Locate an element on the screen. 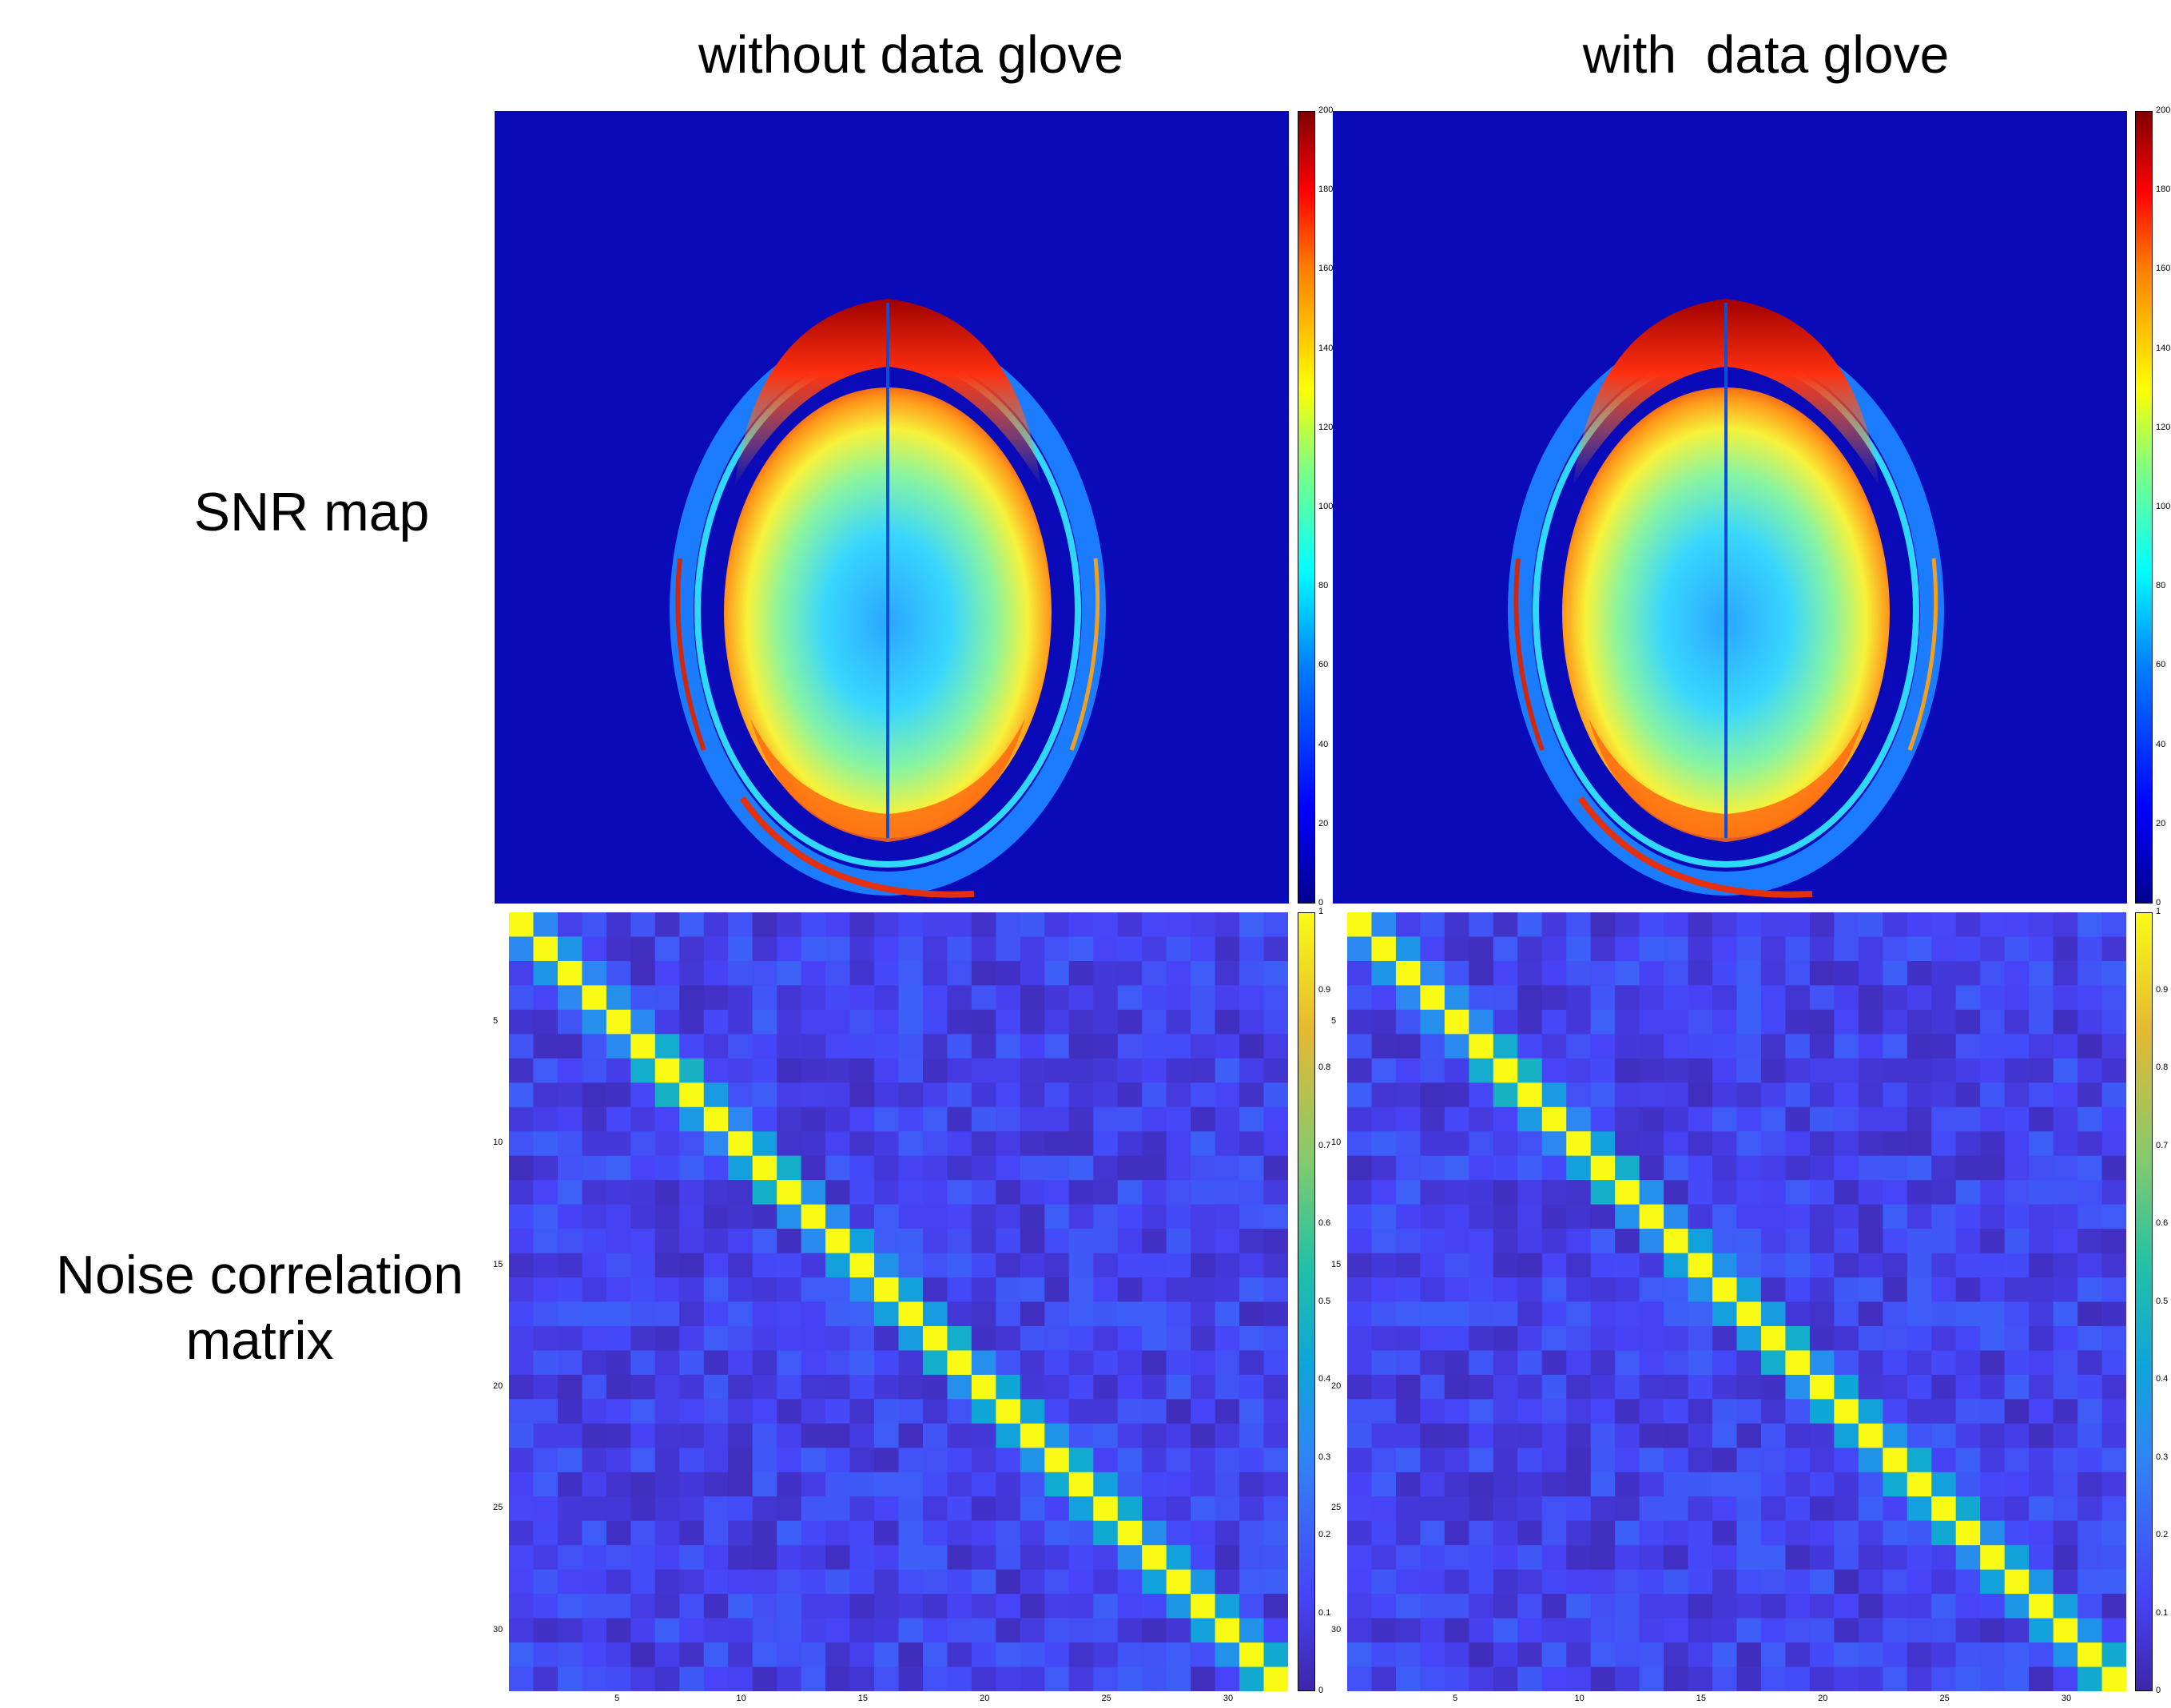  colorbar-tick-label: 120 is located at coordinates (1326, 427).